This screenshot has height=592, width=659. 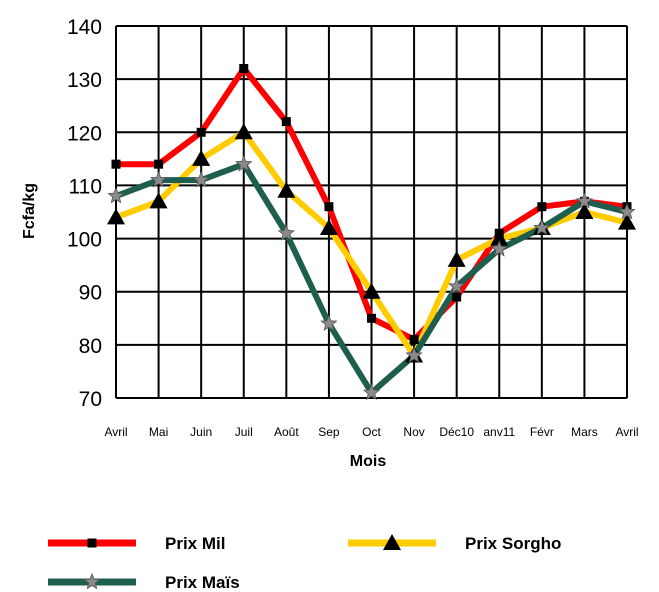 What do you see at coordinates (513, 543) in the screenshot?
I see `legend-label: Prix Sorgho` at bounding box center [513, 543].